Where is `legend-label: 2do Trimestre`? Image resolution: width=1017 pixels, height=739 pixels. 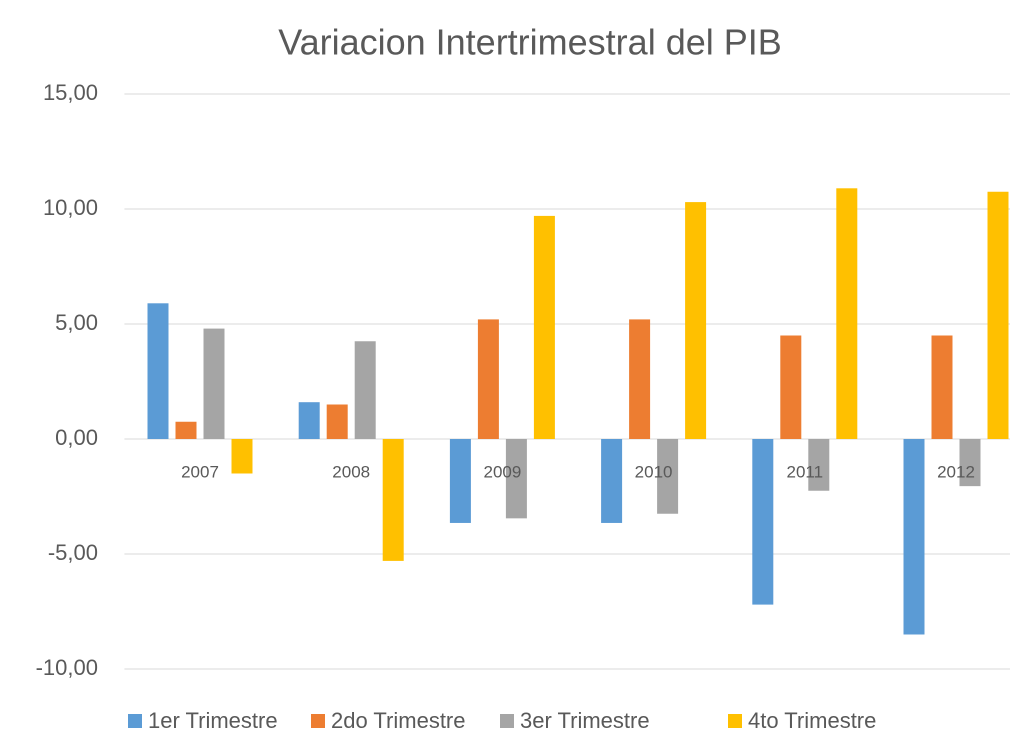
legend-label: 2do Trimestre is located at coordinates (398, 720).